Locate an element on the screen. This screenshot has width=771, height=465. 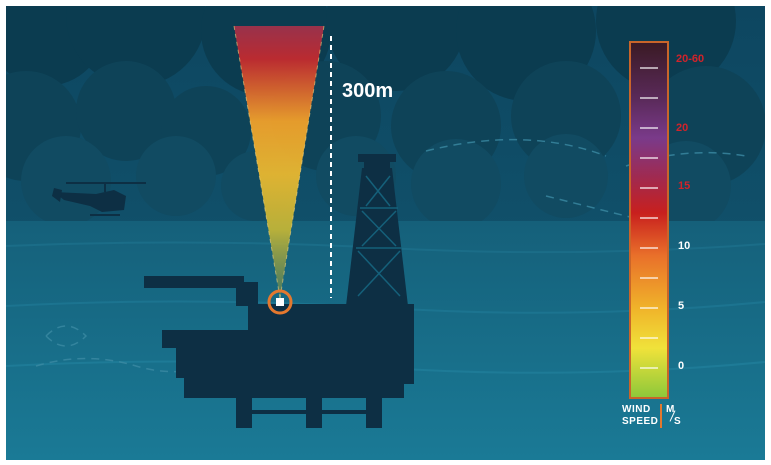
wind-speed-scale is located at coordinates (649, 220).